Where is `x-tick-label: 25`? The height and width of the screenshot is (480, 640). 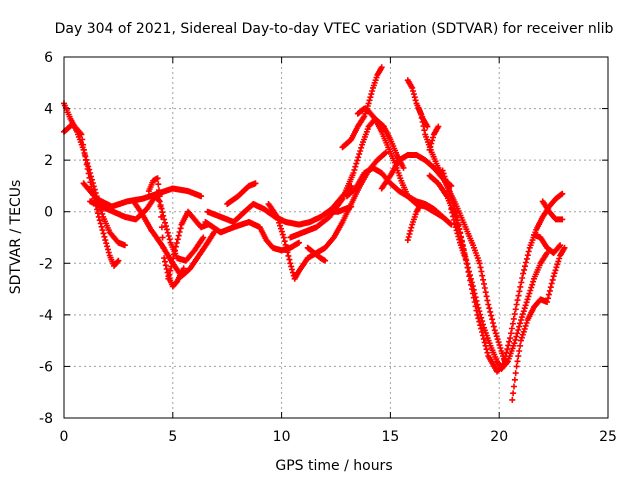 x-tick-label: 25 is located at coordinates (608, 437).